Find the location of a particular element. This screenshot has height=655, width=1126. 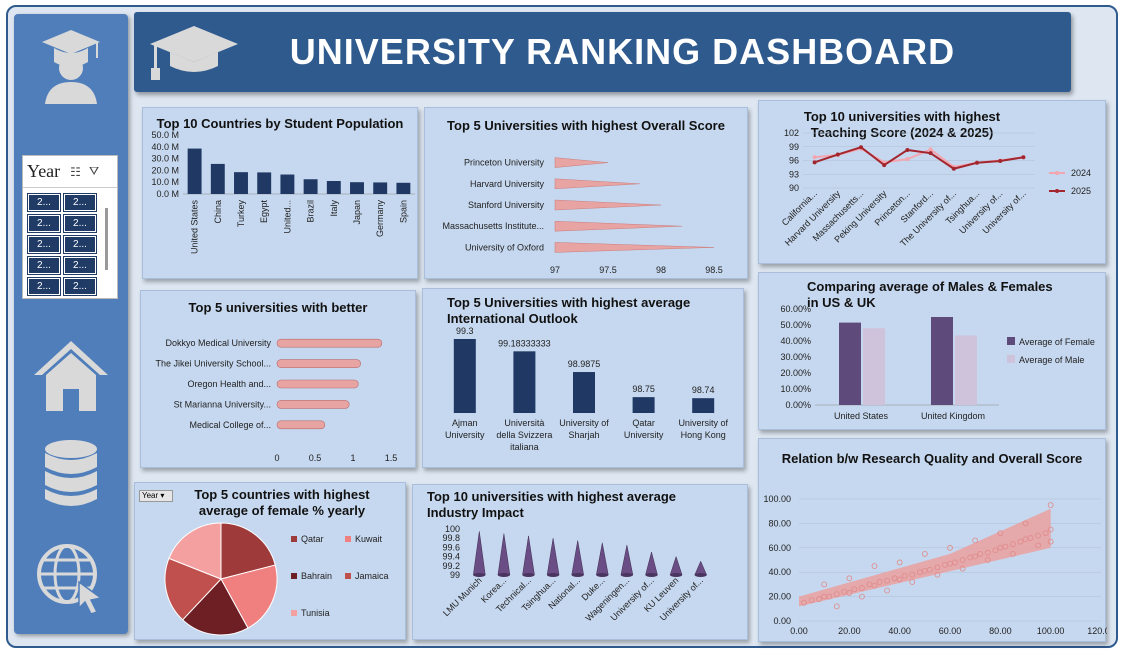

y-tick-label: 0.0 M is located at coordinates (167, 194).